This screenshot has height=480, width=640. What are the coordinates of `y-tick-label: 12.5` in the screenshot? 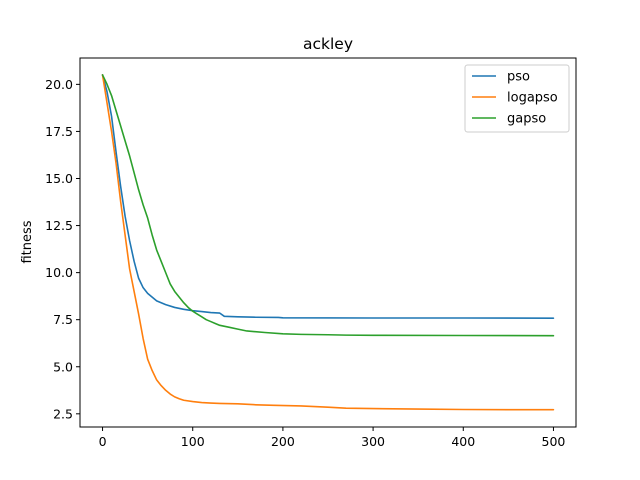 It's located at (59, 225).